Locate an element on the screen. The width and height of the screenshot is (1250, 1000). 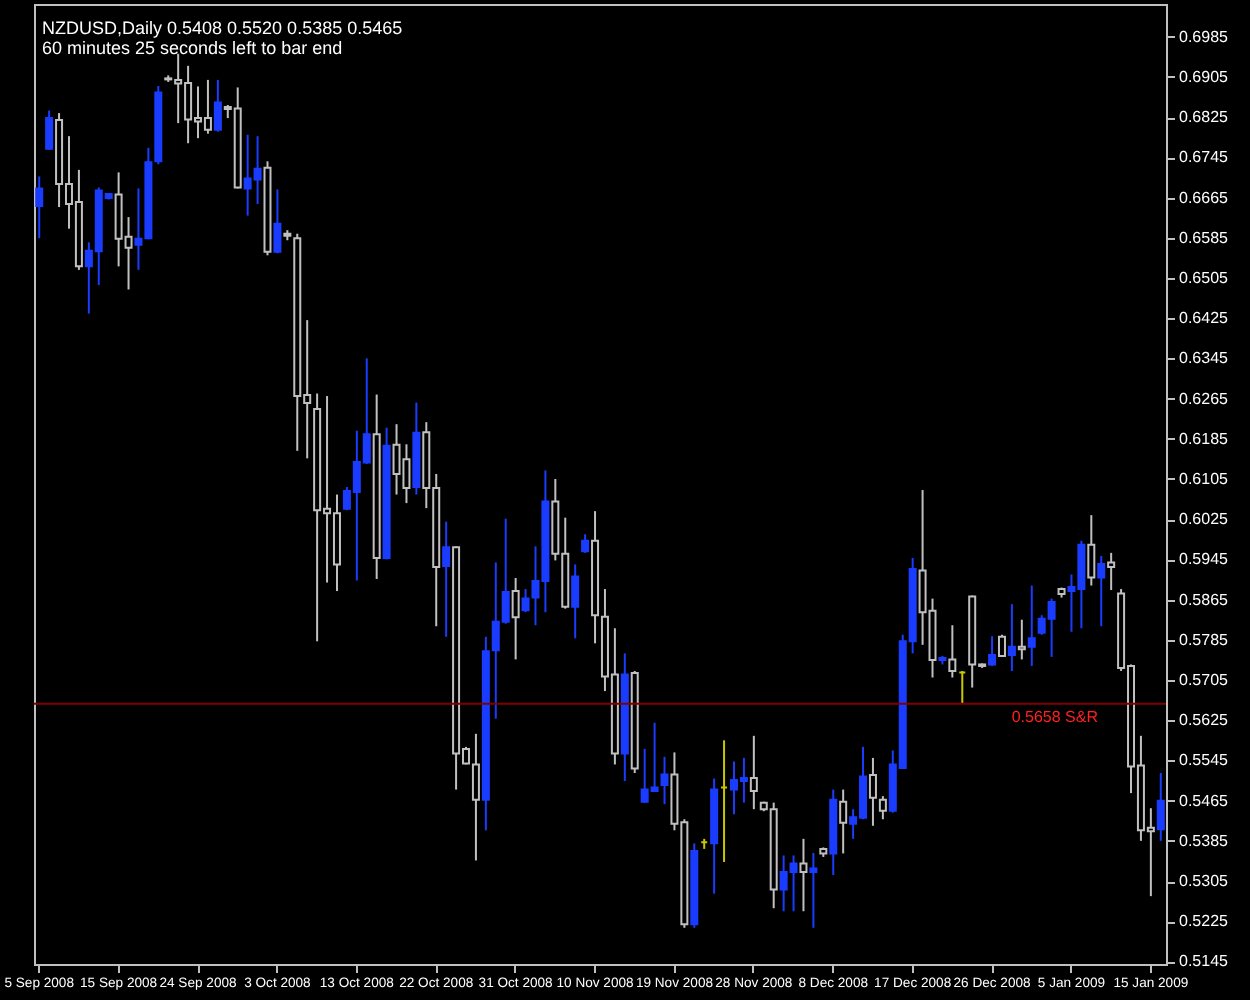
y-tick-label: 0.5305 is located at coordinates (1204, 881).